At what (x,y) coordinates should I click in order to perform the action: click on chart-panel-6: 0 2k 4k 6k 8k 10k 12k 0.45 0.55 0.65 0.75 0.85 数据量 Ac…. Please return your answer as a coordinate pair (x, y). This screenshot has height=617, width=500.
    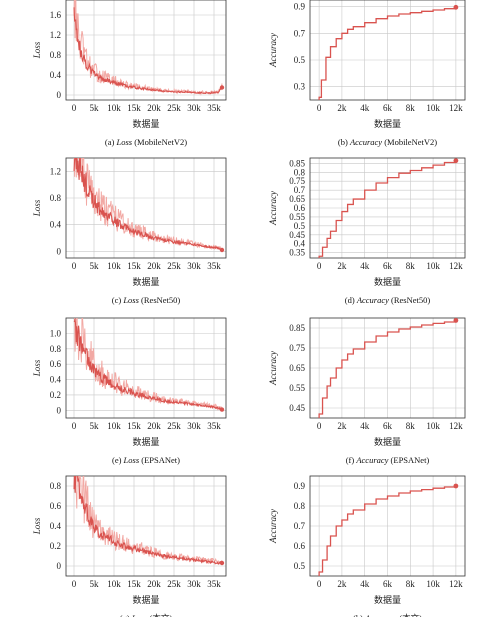
    Looking at the image, I should click on (367, 391).